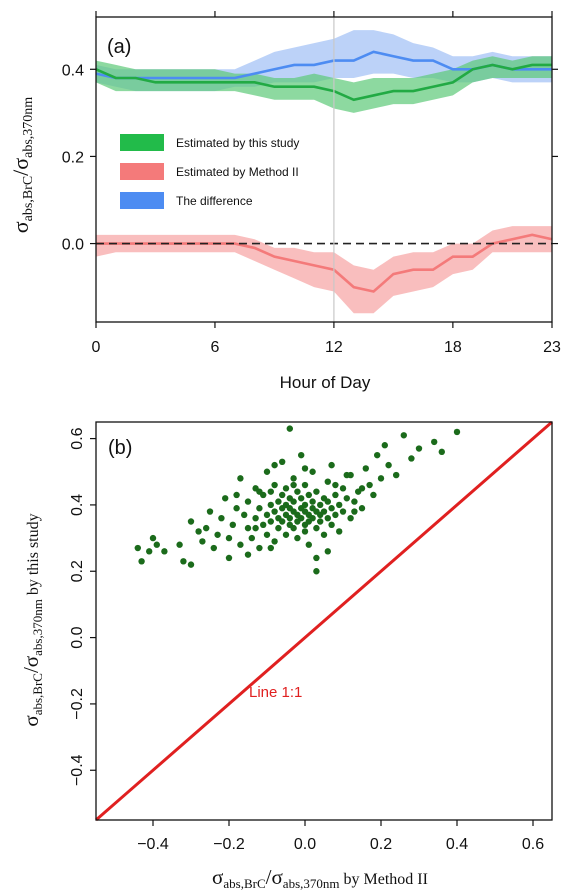 The width and height of the screenshot is (564, 893). Describe the element at coordinates (73, 245) in the screenshot. I see `y-tick-label: 0.0` at that location.